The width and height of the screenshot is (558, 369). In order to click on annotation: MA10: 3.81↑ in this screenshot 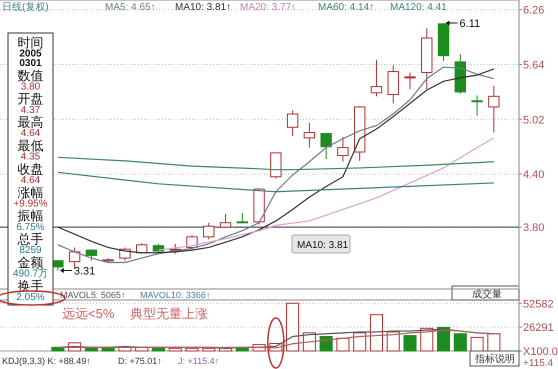, I will do `click(203, 7)`.